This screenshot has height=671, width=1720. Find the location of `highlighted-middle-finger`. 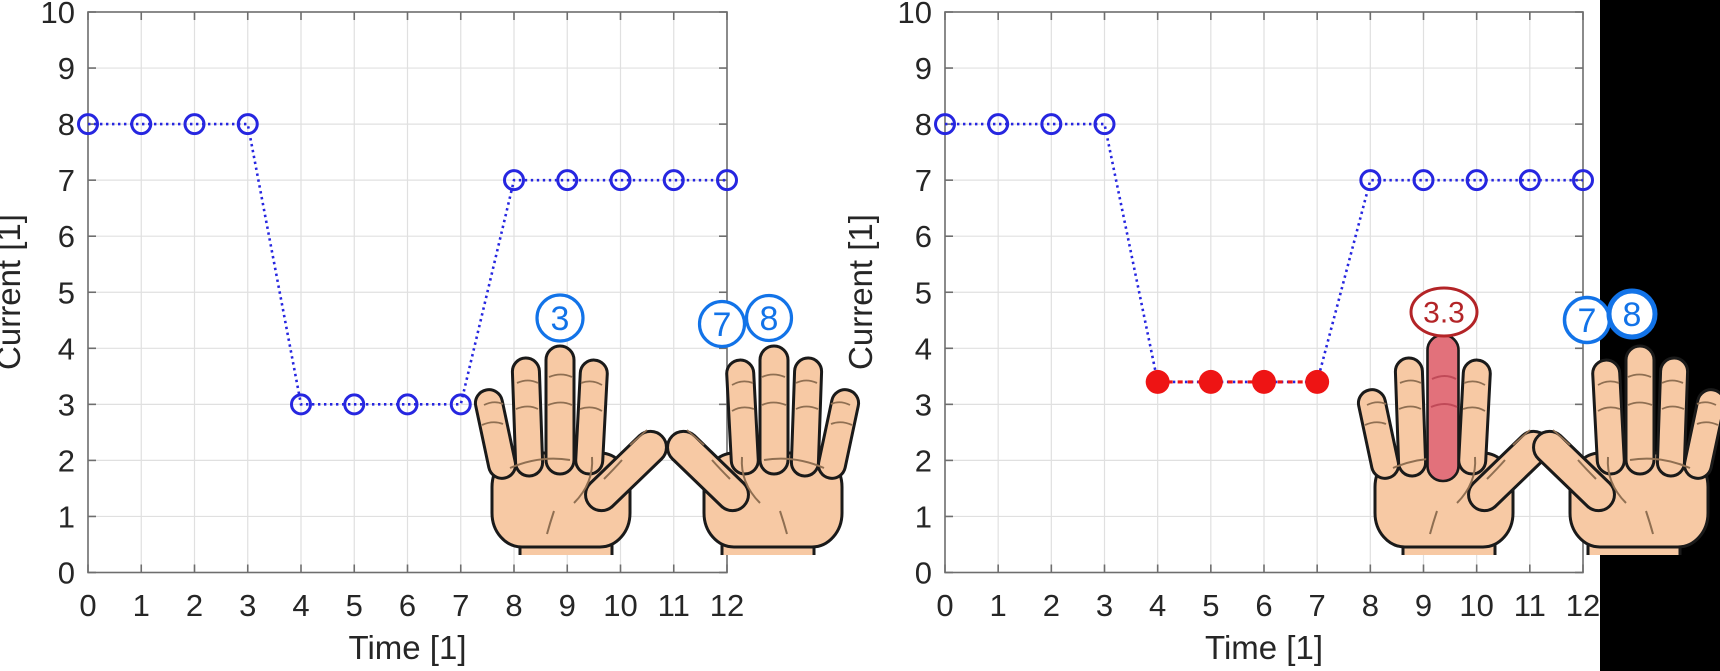

highlighted-middle-finger is located at coordinates (1443, 408).